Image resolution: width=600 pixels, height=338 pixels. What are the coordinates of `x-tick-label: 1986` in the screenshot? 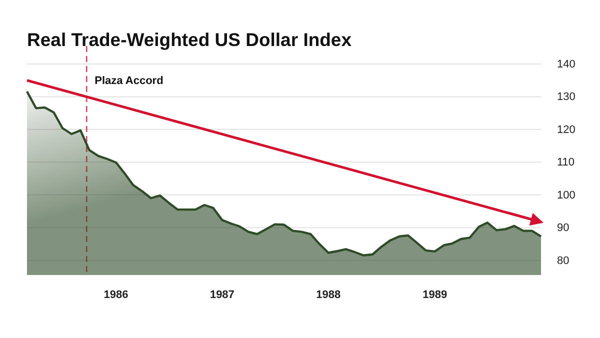 It's located at (116, 294).